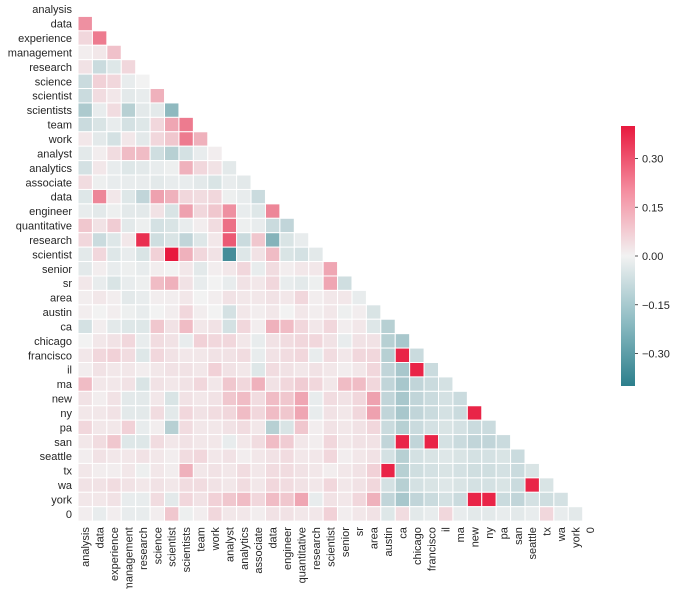 This screenshot has height=589, width=678. I want to click on x-tick-label: seattle, so click(533, 543).